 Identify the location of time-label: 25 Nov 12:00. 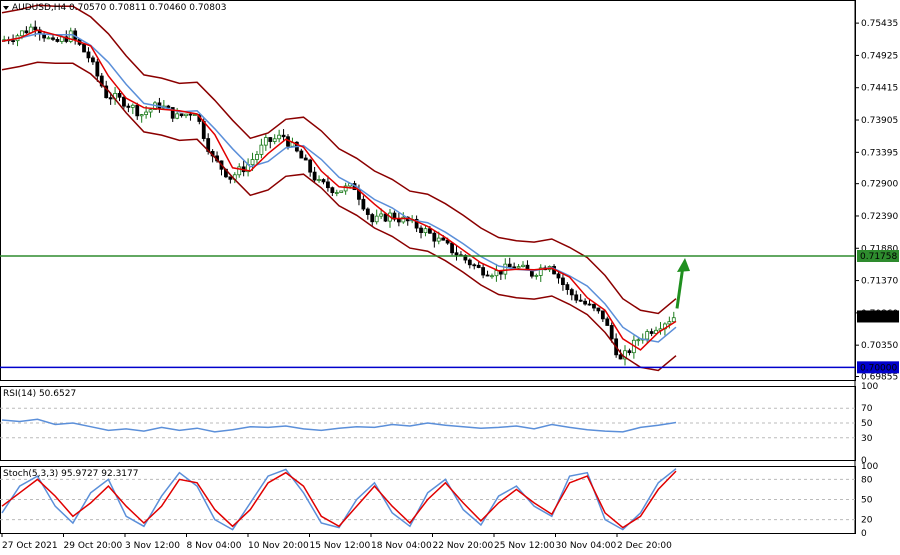
(524, 546).